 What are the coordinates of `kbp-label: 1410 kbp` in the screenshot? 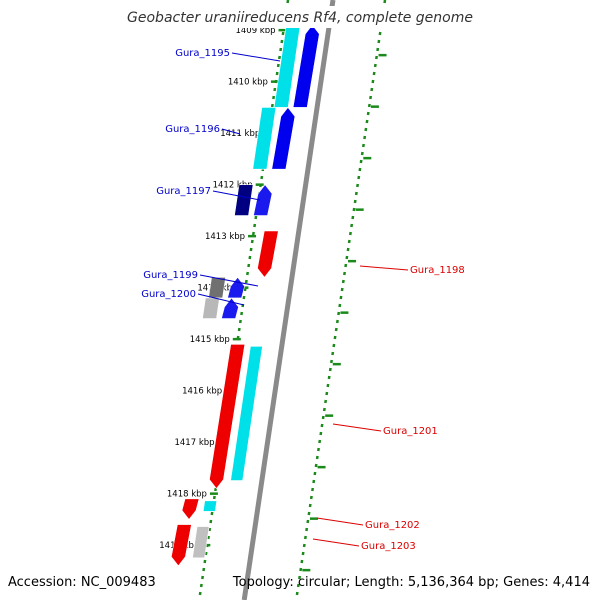 It's located at (248, 83).